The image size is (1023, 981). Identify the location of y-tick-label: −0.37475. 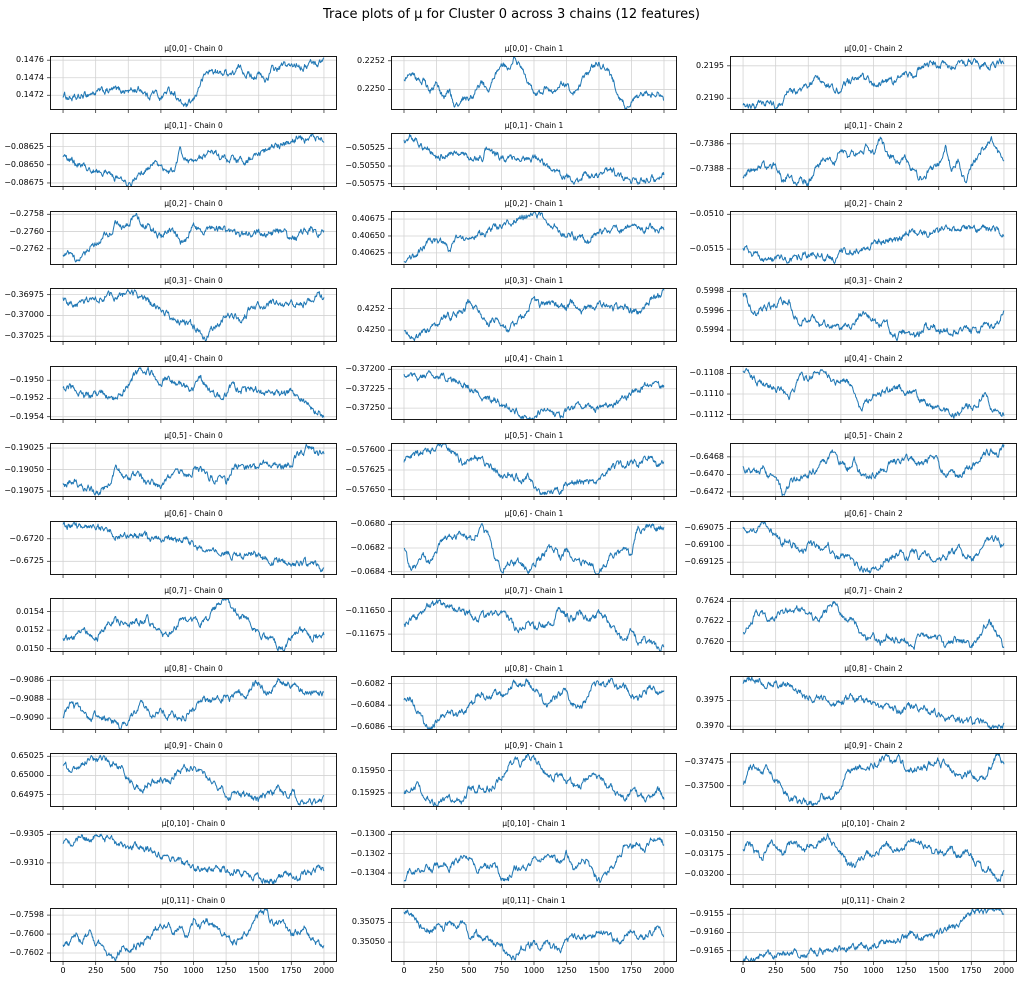
(704, 761).